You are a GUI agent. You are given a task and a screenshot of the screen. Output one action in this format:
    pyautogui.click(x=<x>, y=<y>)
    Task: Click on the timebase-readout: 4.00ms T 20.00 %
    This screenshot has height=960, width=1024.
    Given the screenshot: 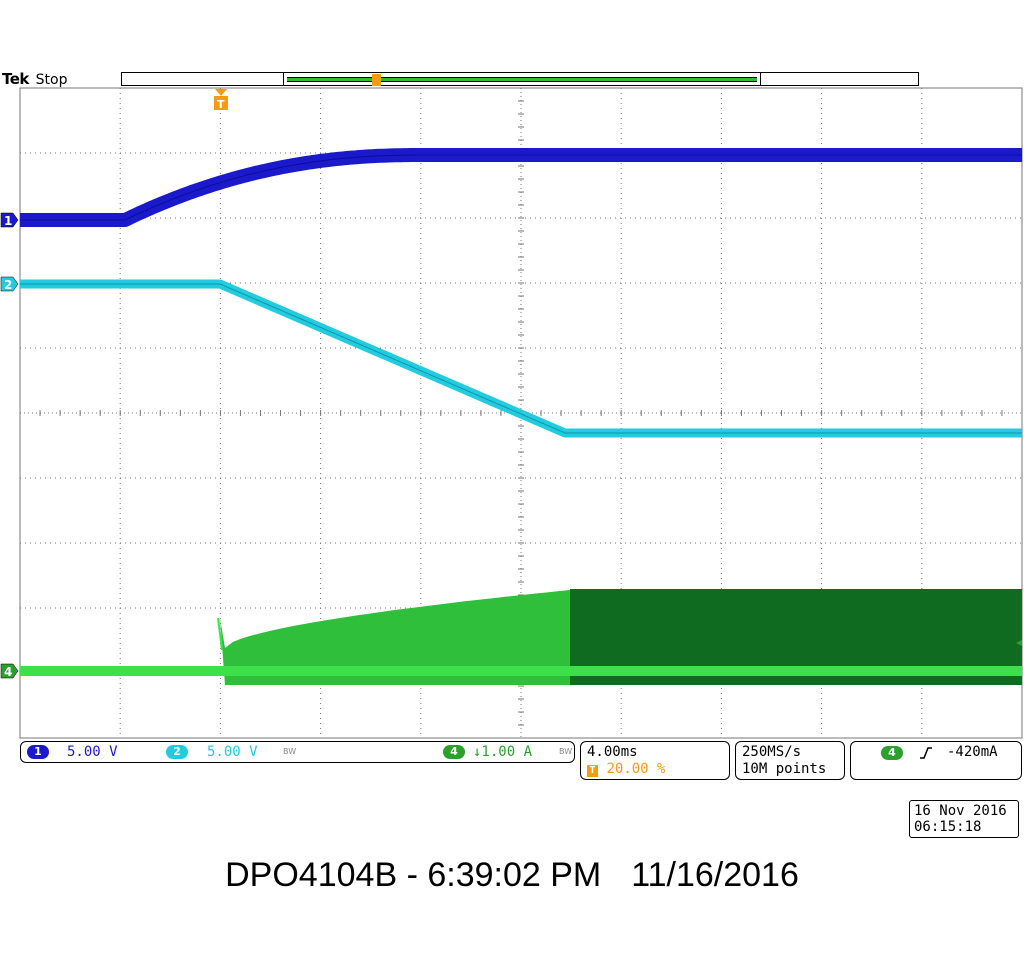 What is the action you would take?
    pyautogui.click(x=655, y=760)
    